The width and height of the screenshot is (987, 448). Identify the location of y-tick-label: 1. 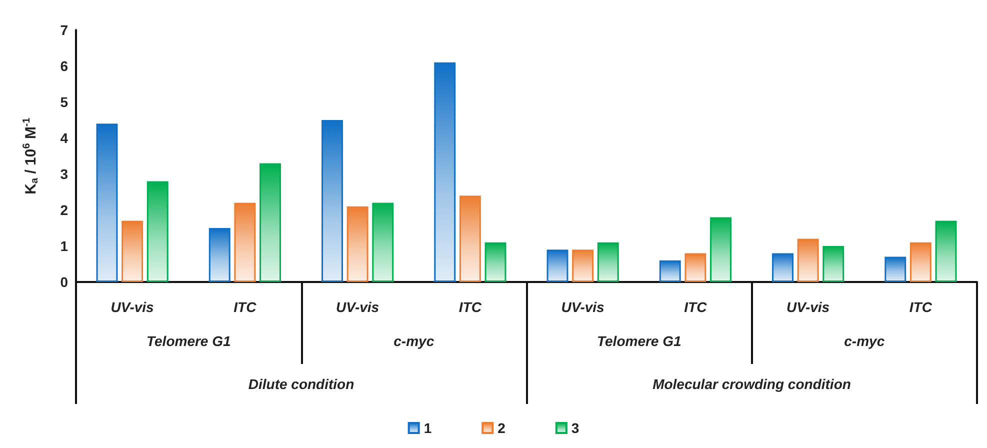
(64, 246).